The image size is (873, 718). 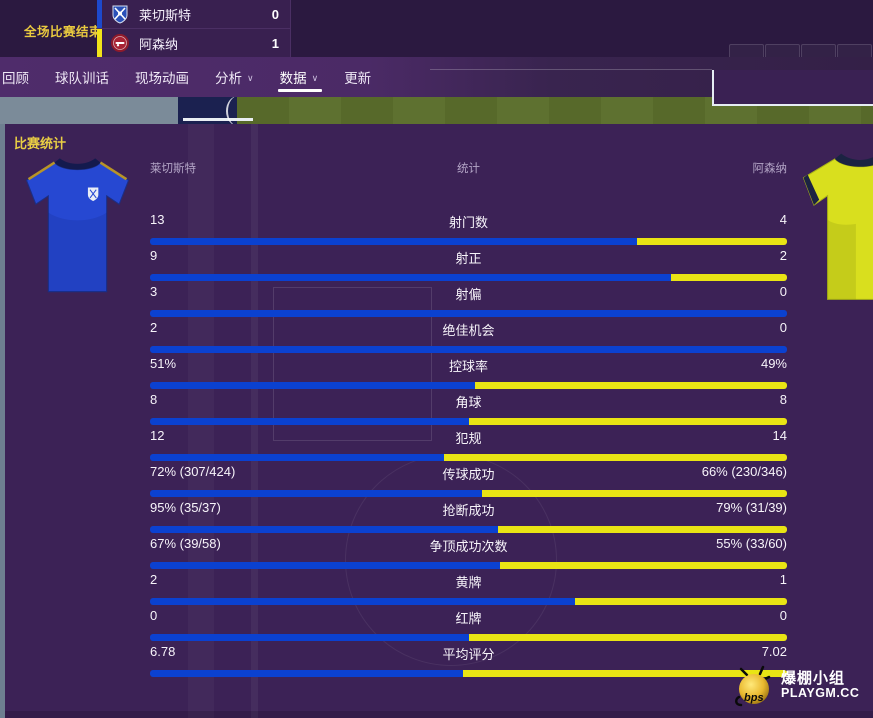 I want to click on stat-label: 角球, so click(x=468, y=402).